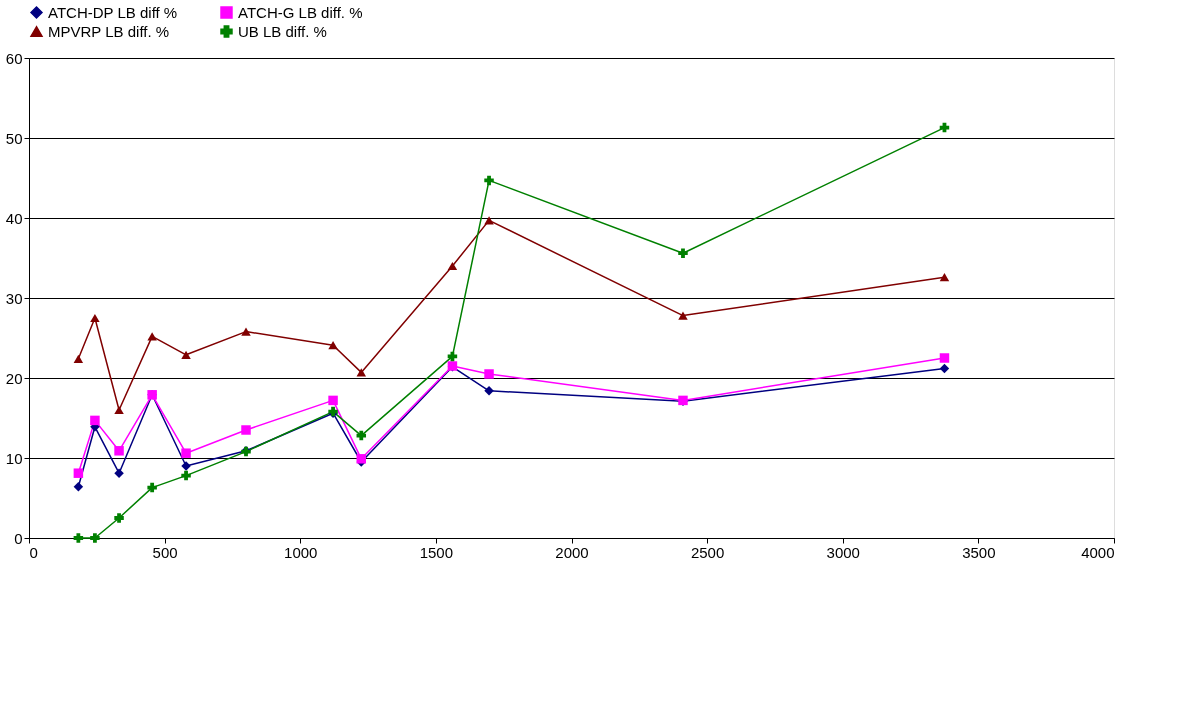 The height and width of the screenshot is (725, 1203). I want to click on legend-label: UB LB diff. %, so click(282, 31).